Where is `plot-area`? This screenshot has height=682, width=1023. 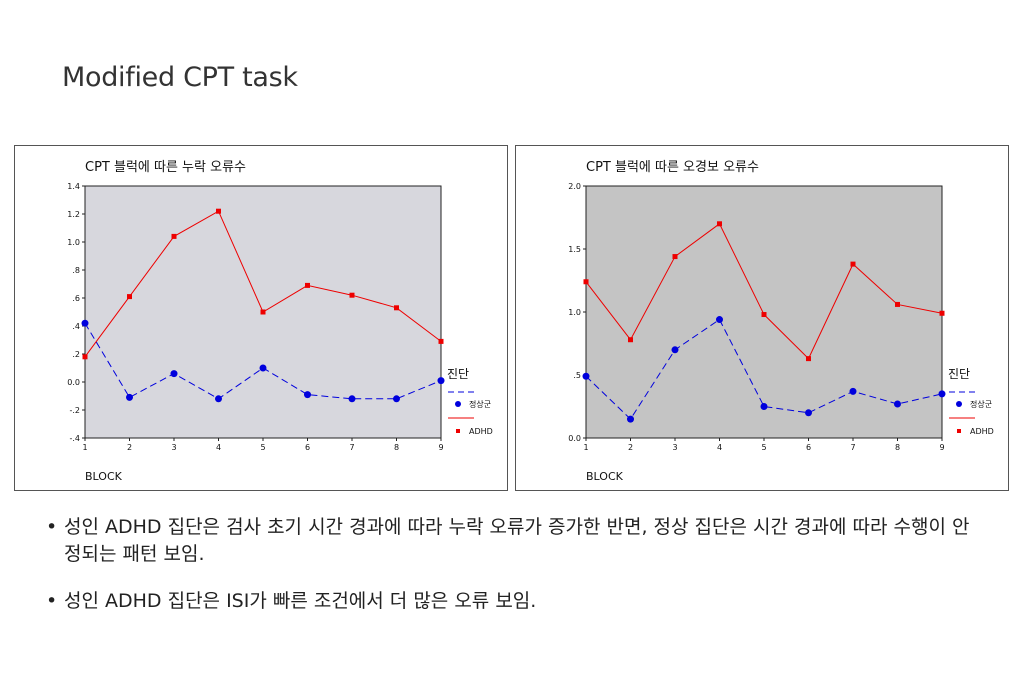
plot-area is located at coordinates (764, 312).